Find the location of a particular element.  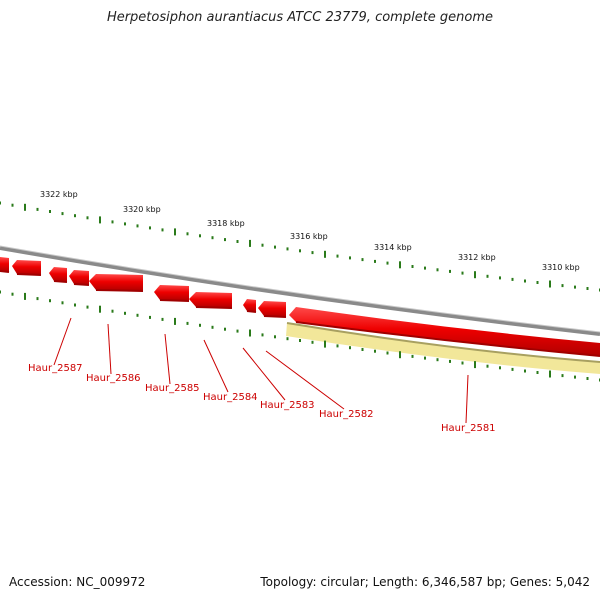

scale-label: 3322 kbp is located at coordinates (59, 194).